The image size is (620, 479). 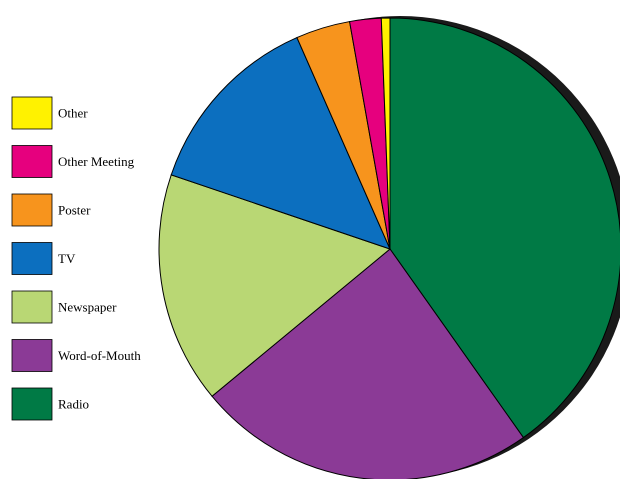 What do you see at coordinates (32, 161) in the screenshot?
I see `legend-swatch-other-meeting` at bounding box center [32, 161].